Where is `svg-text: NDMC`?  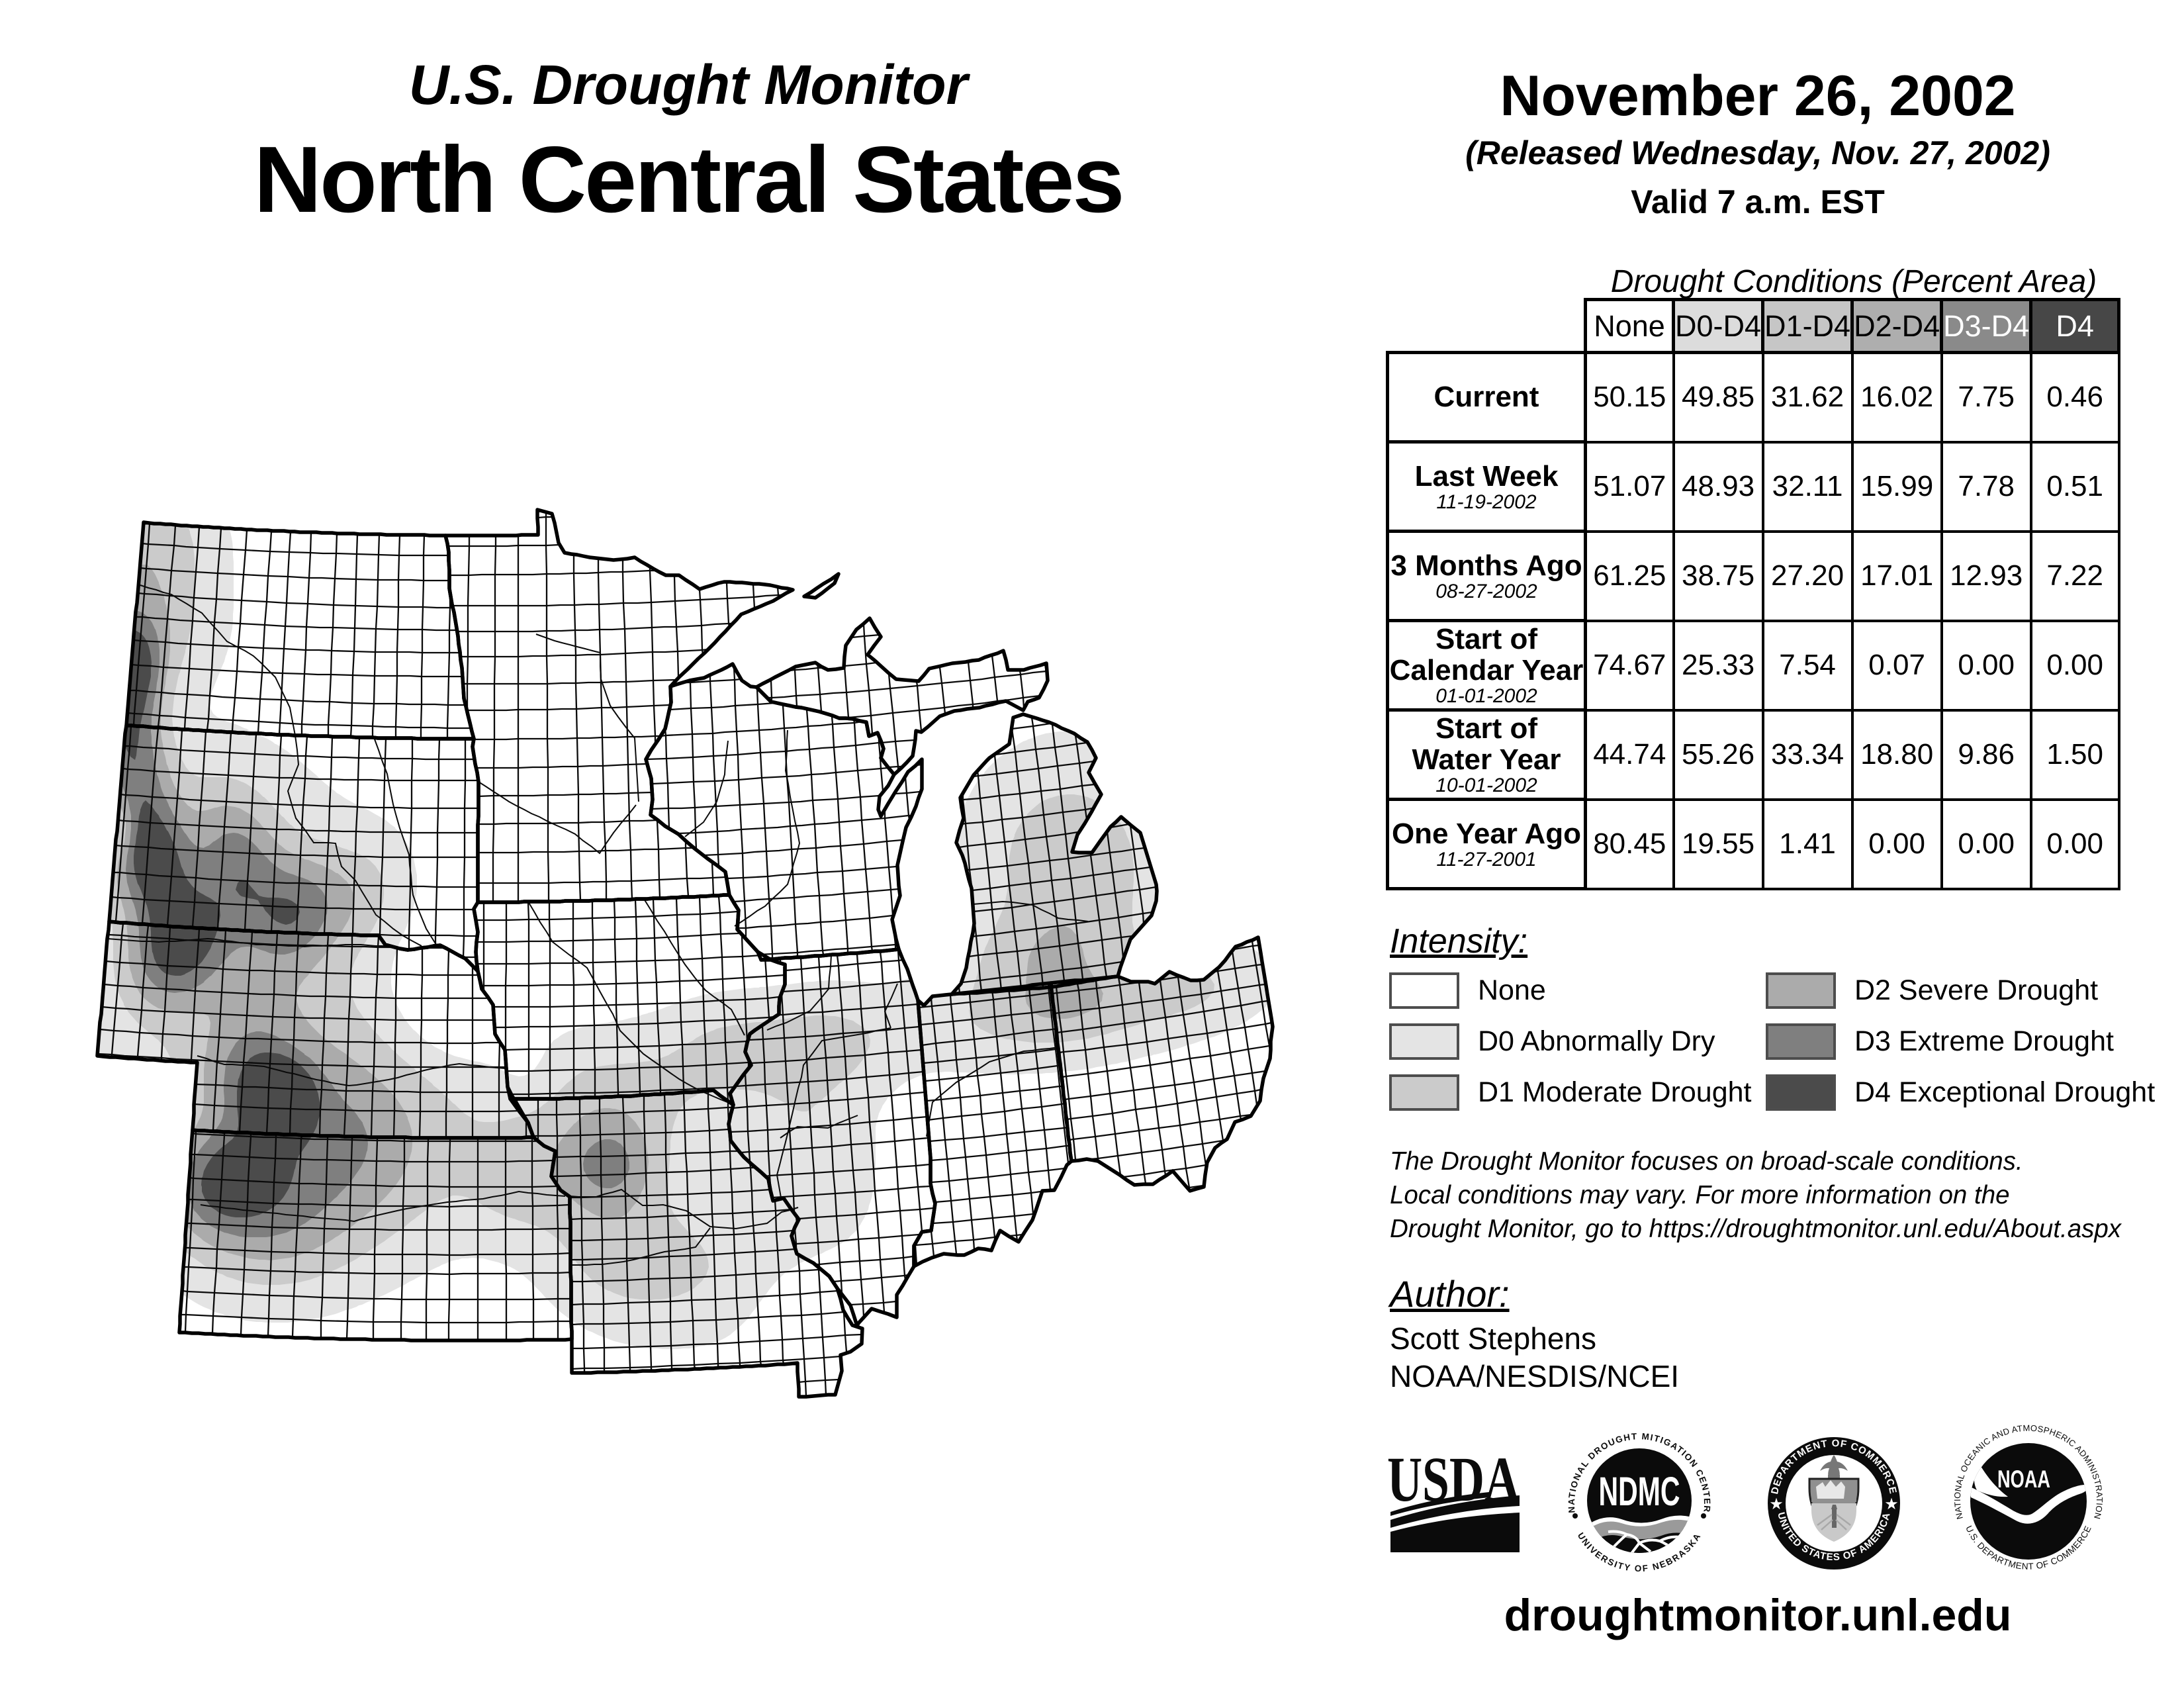 svg-text: NDMC is located at coordinates (1639, 1491).